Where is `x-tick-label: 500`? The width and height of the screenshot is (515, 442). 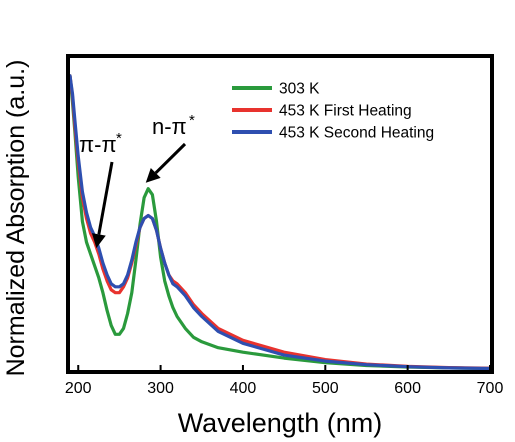 x-tick-label: 500 is located at coordinates (325, 388).